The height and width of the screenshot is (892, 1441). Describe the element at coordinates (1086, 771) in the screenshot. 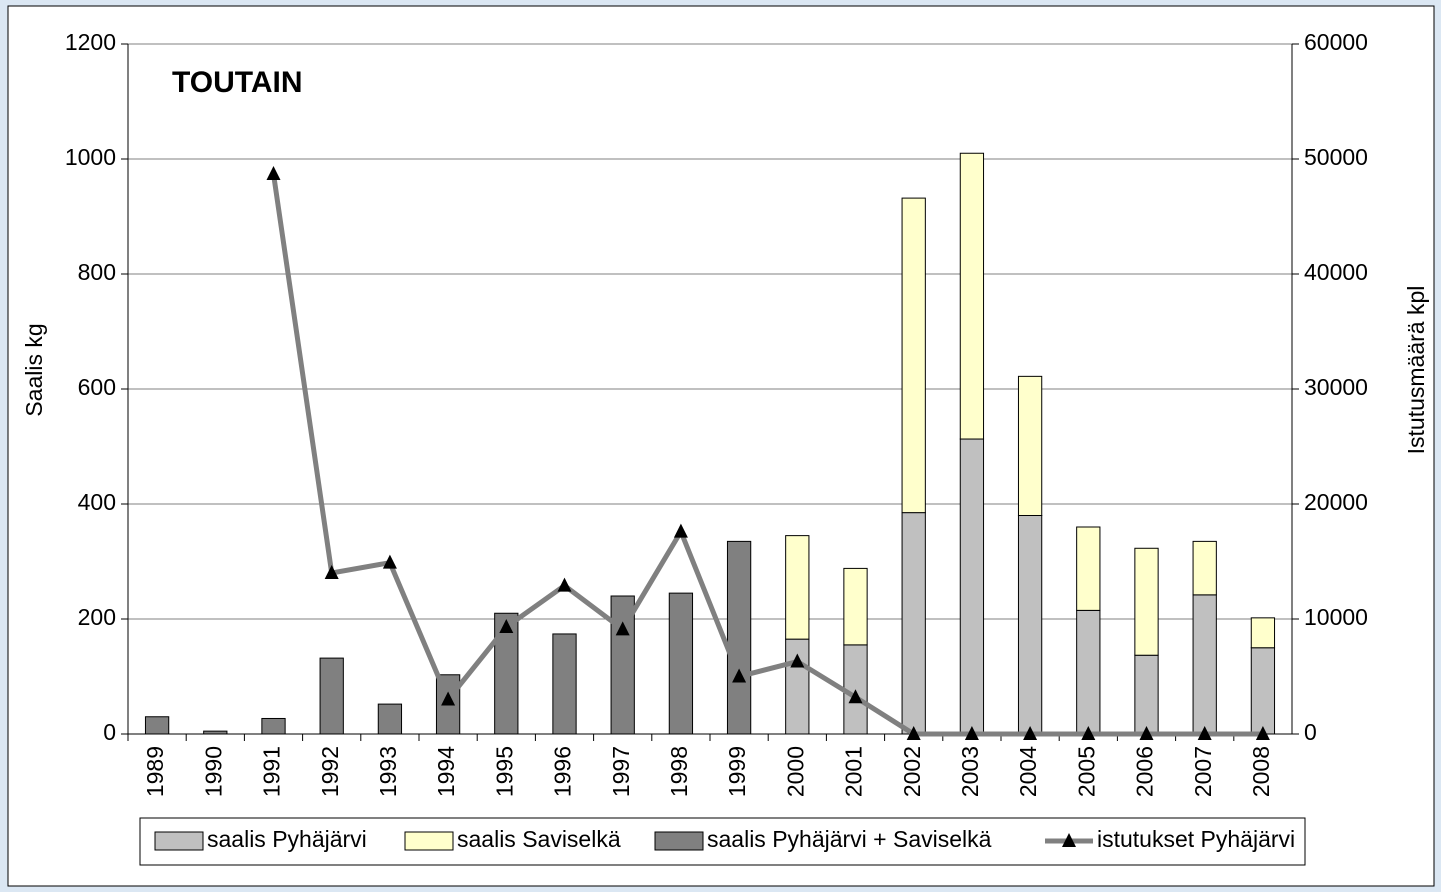

I see `x-tick-label: 2005` at that location.